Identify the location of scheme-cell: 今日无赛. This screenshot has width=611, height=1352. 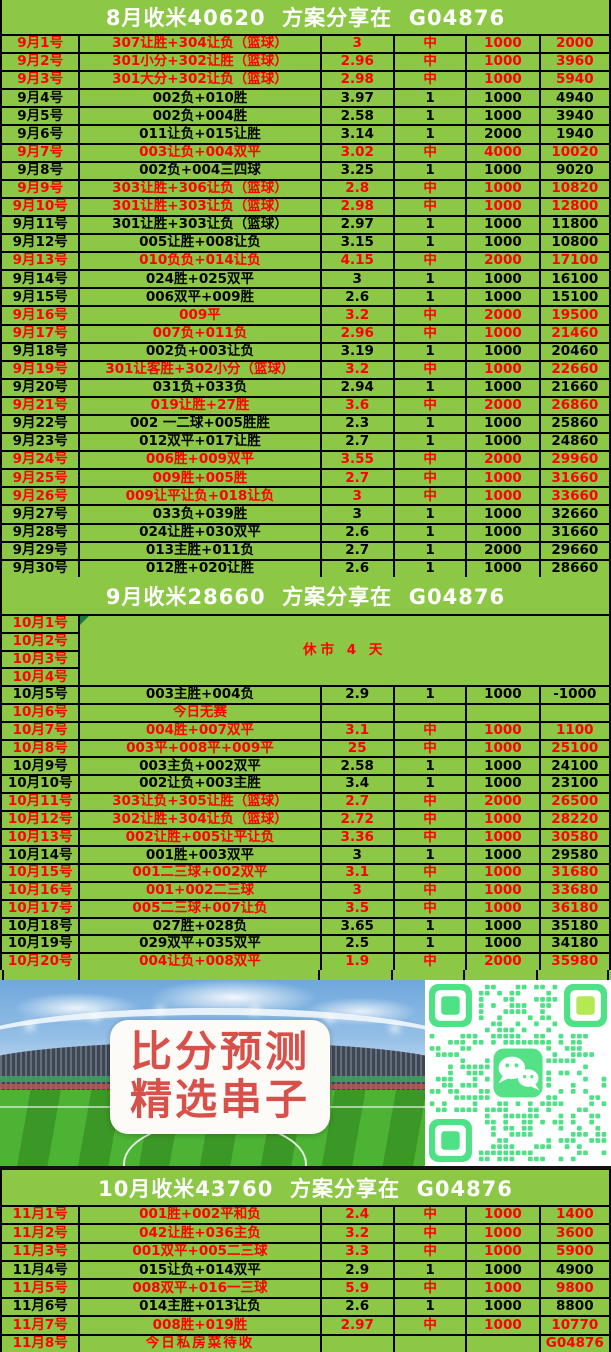
(200, 712).